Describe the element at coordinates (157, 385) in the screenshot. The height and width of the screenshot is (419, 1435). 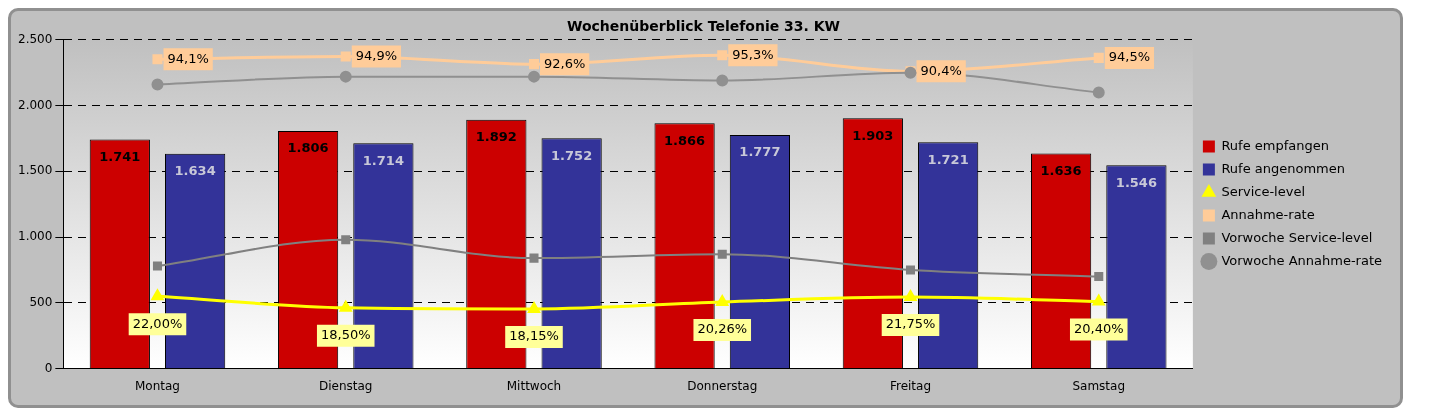
I see `x-tick-label: Montag` at that location.